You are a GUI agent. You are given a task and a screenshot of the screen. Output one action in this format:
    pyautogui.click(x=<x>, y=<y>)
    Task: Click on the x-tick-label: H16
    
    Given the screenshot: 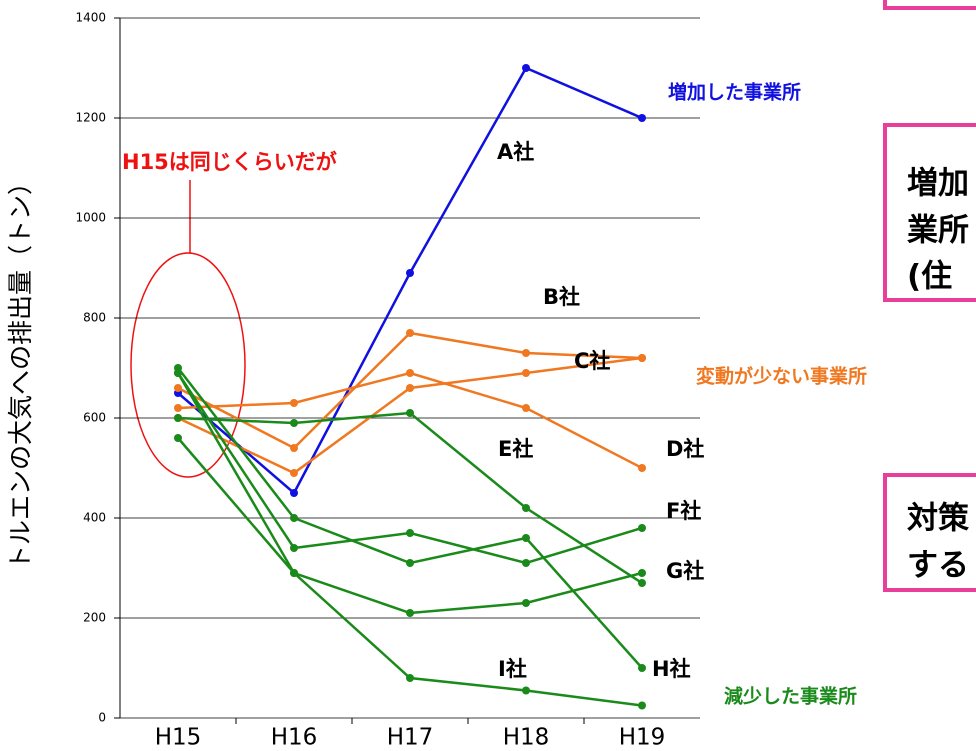 What is the action you would take?
    pyautogui.click(x=294, y=738)
    